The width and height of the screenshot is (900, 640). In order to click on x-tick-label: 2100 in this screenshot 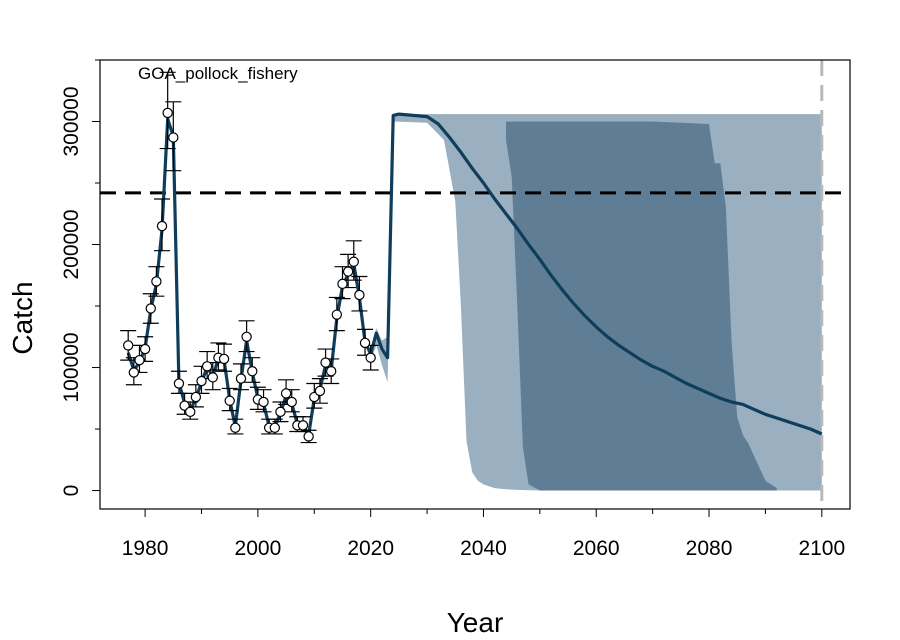, I will do `click(821, 548)`.